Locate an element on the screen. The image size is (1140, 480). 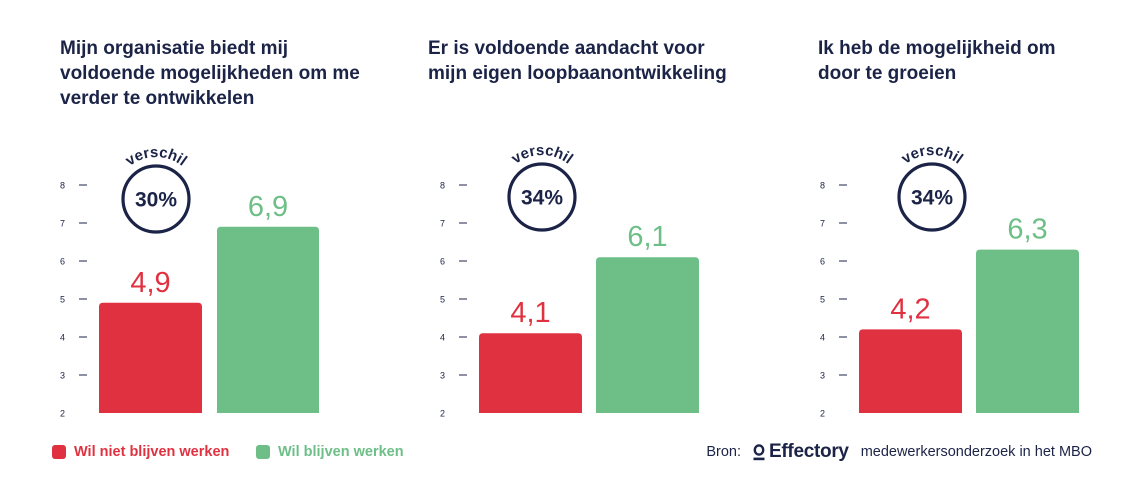
bar-value-label: 4,1 is located at coordinates (530, 313).